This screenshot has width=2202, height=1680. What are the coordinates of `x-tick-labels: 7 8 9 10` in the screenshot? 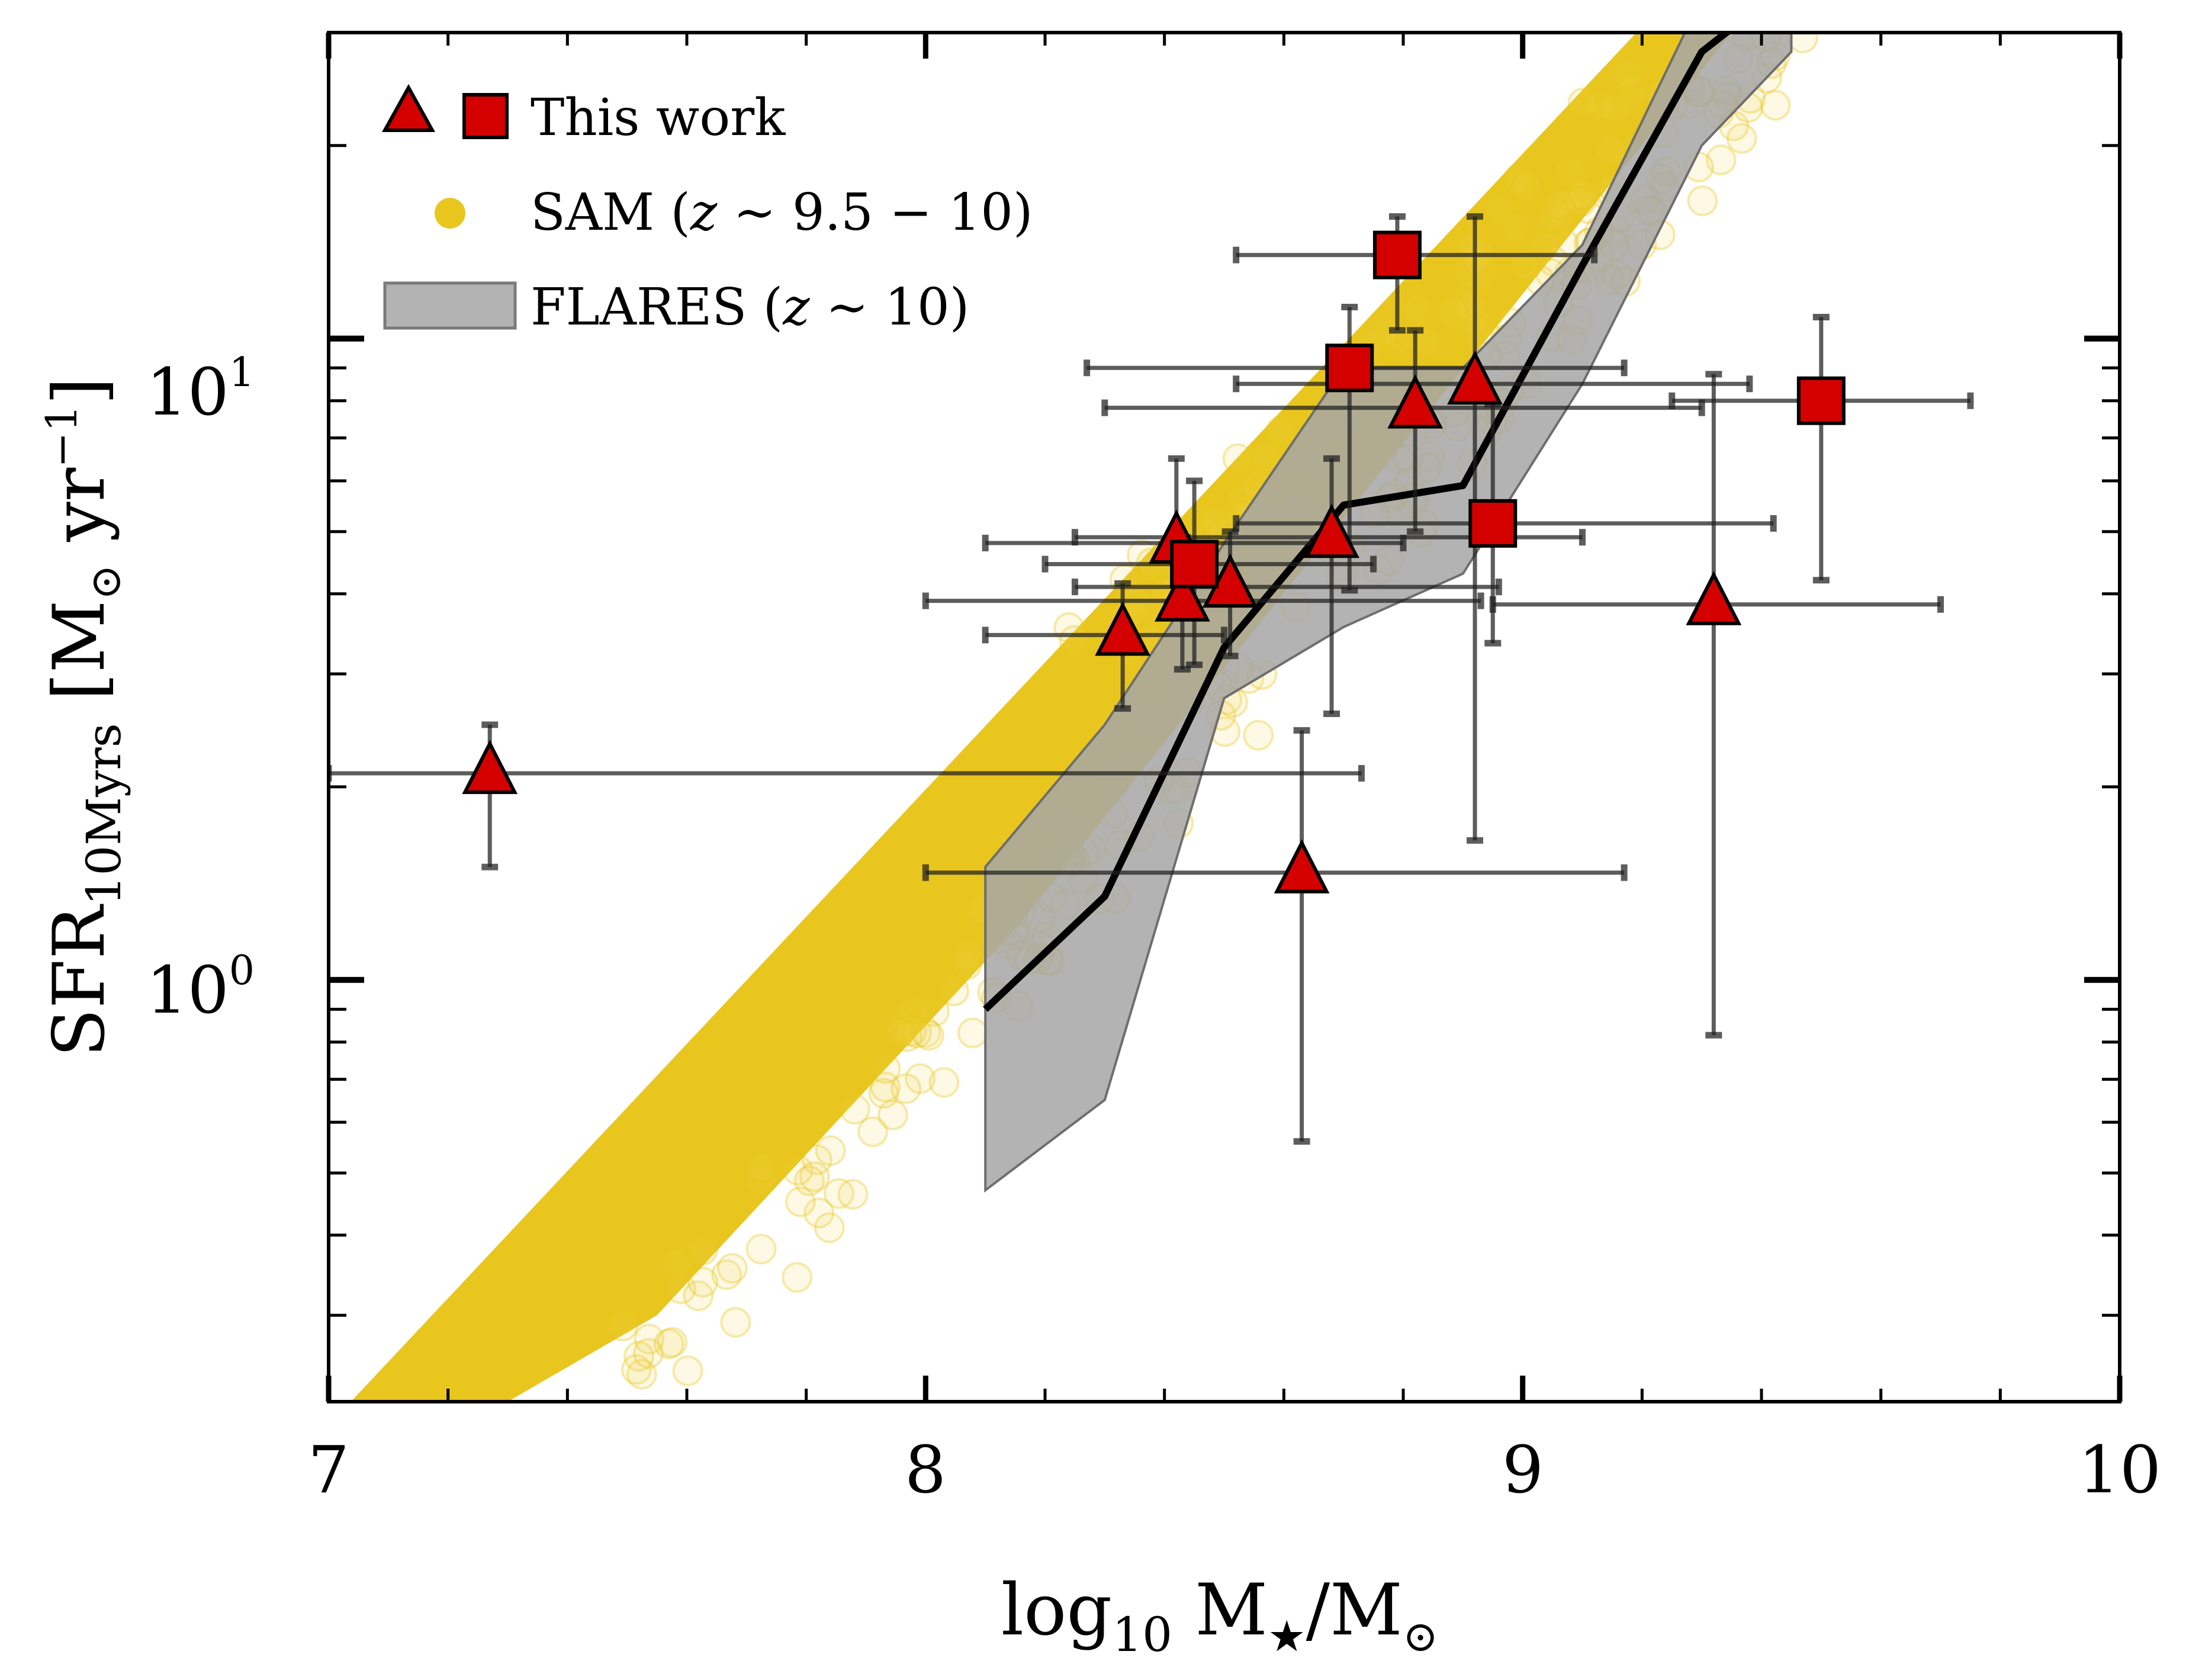 It's located at (1234, 1470).